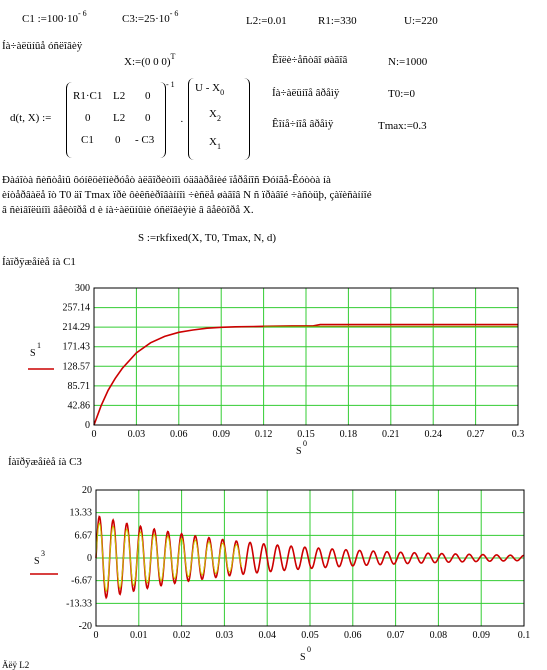 This screenshot has width=547, height=670. I want to click on n-value: N:=1000, so click(408, 62).